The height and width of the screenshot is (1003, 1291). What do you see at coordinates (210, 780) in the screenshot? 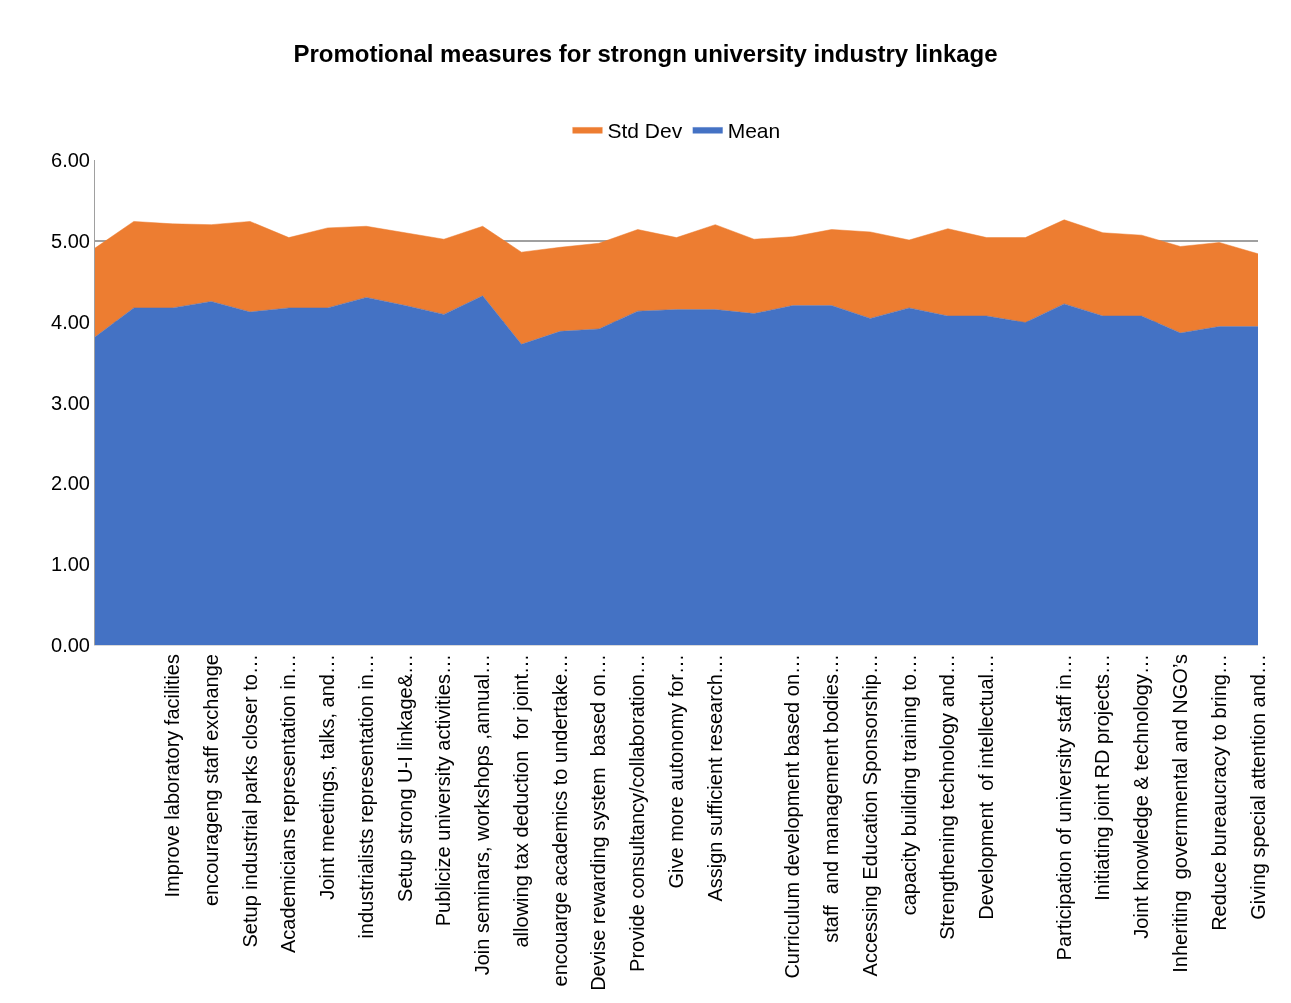
I see `x-tick-label: encourageng staff exchange` at bounding box center [210, 780].